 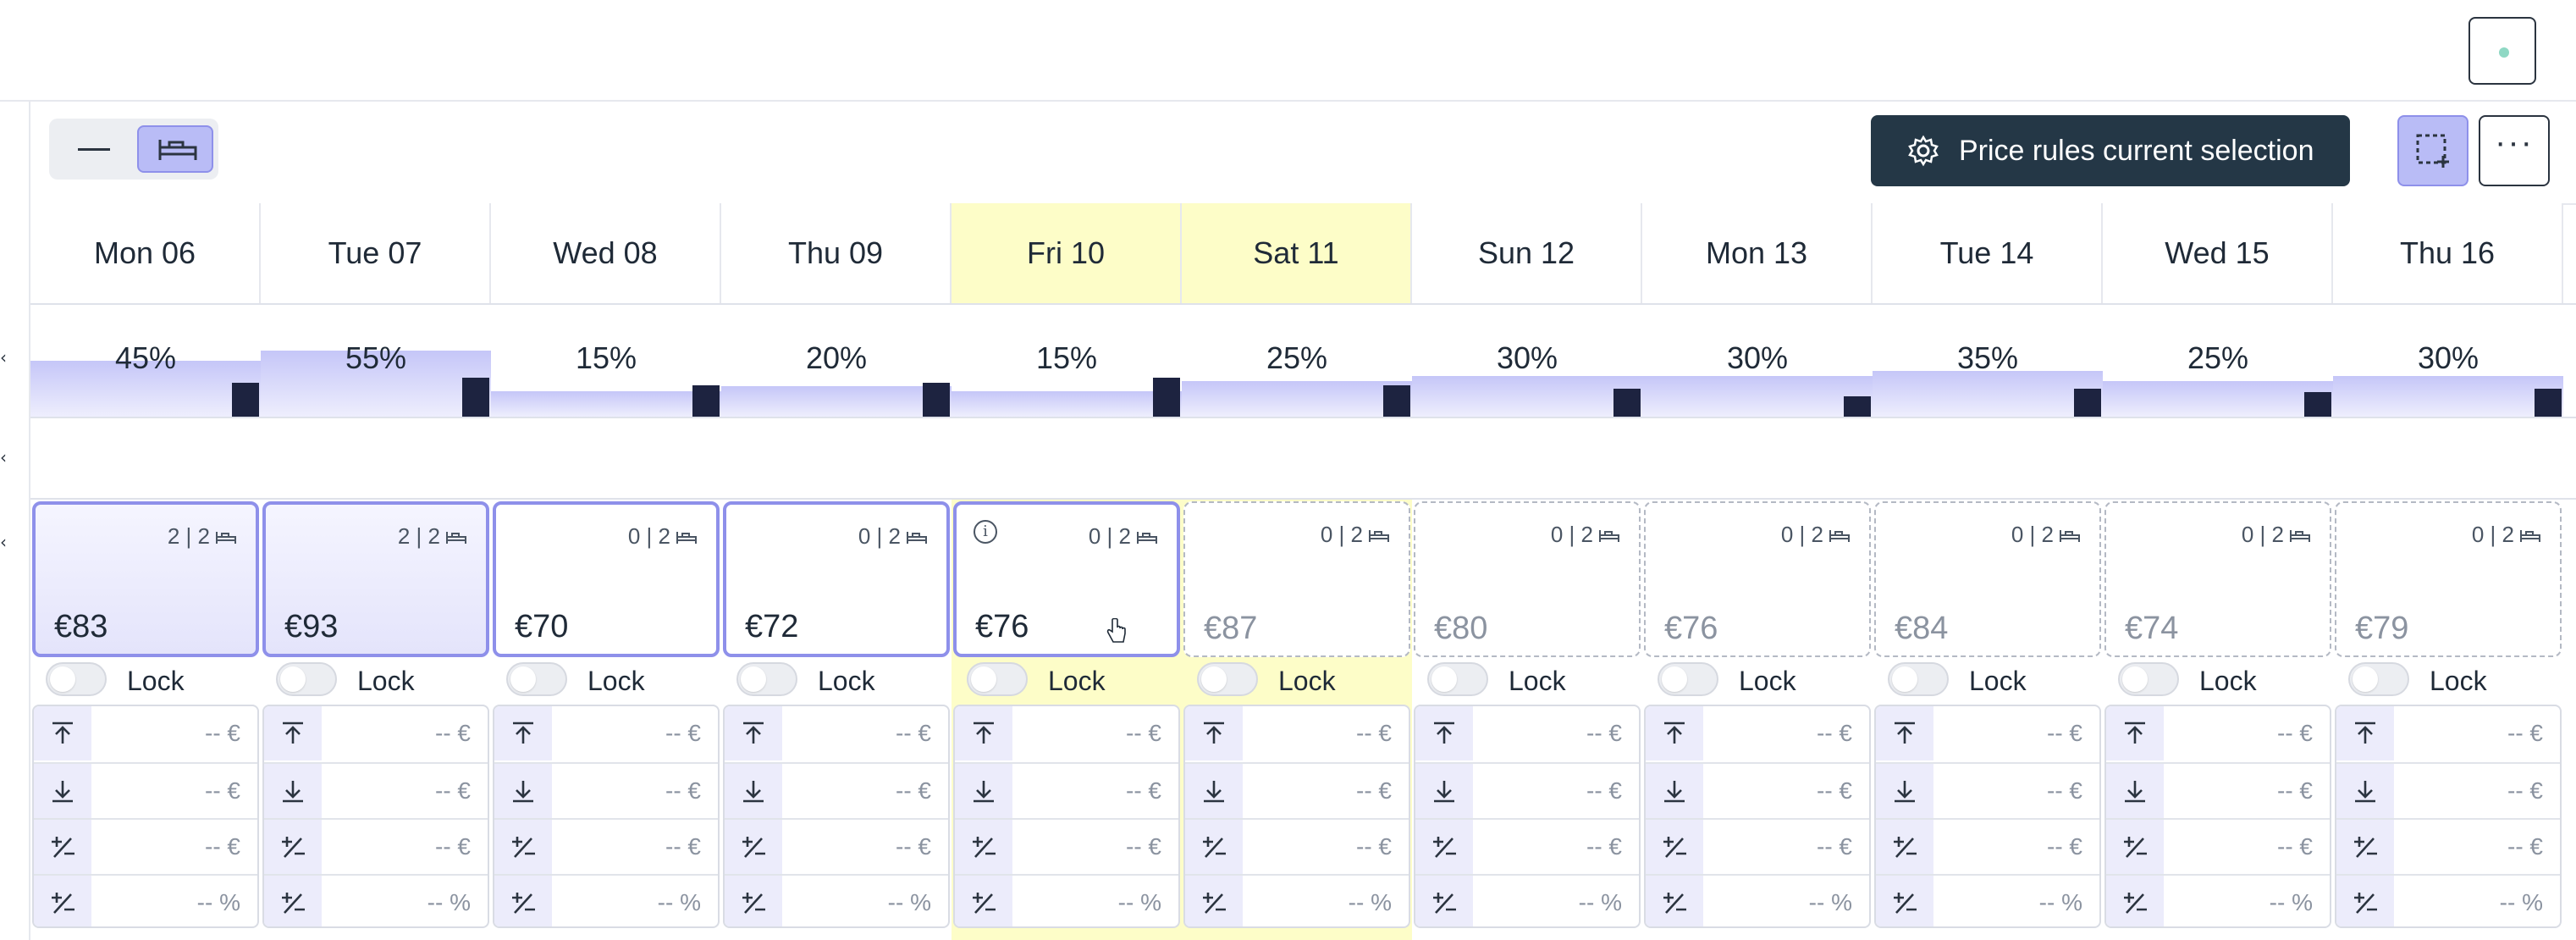 I want to click on price-card: 0 | 2 €84, so click(x=1988, y=579).